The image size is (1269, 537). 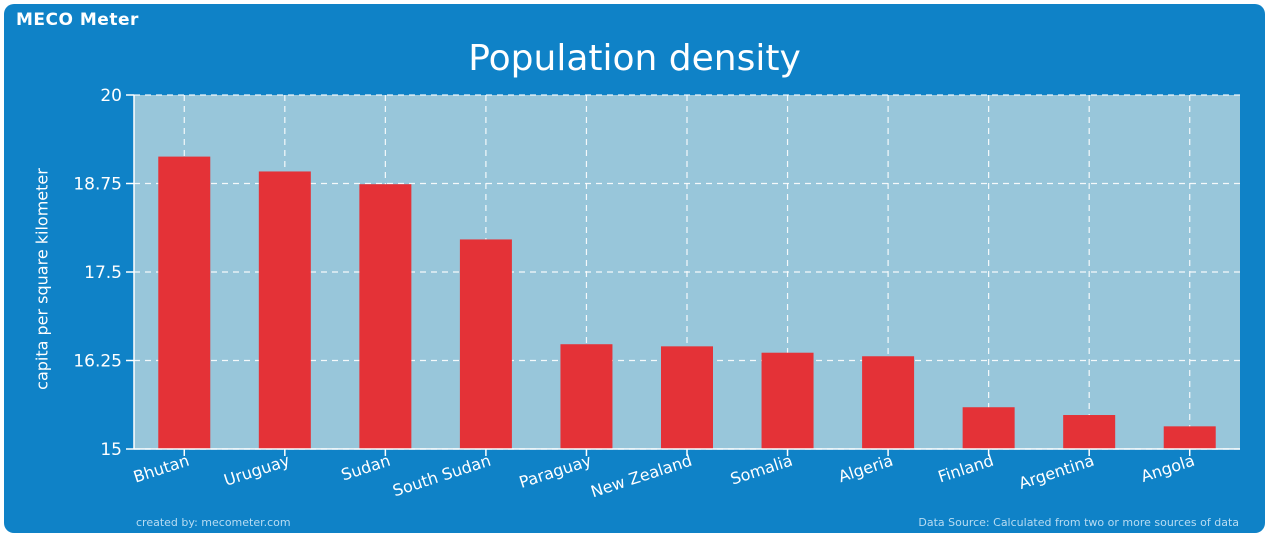 I want to click on x-category-label: Uruguay, so click(x=257, y=470).